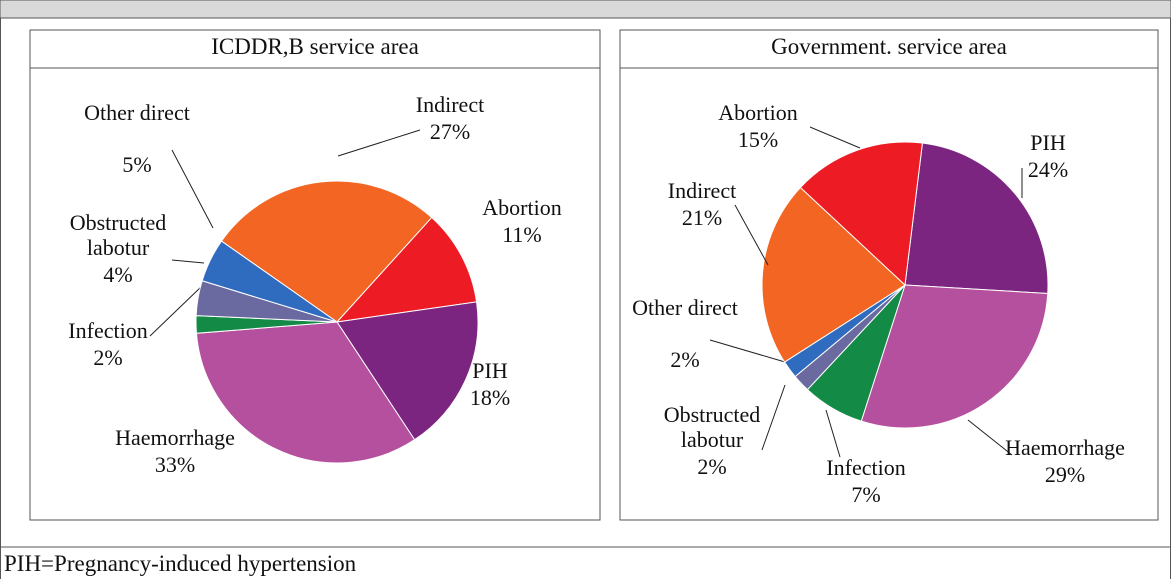 The width and height of the screenshot is (1171, 579). What do you see at coordinates (1048, 169) in the screenshot?
I see `slice-value-label: 24%` at bounding box center [1048, 169].